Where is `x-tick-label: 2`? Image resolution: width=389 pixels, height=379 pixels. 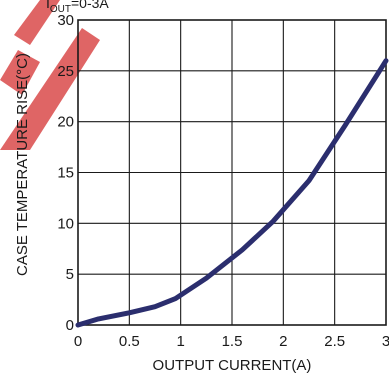 x-tick-label: 2 is located at coordinates (283, 341).